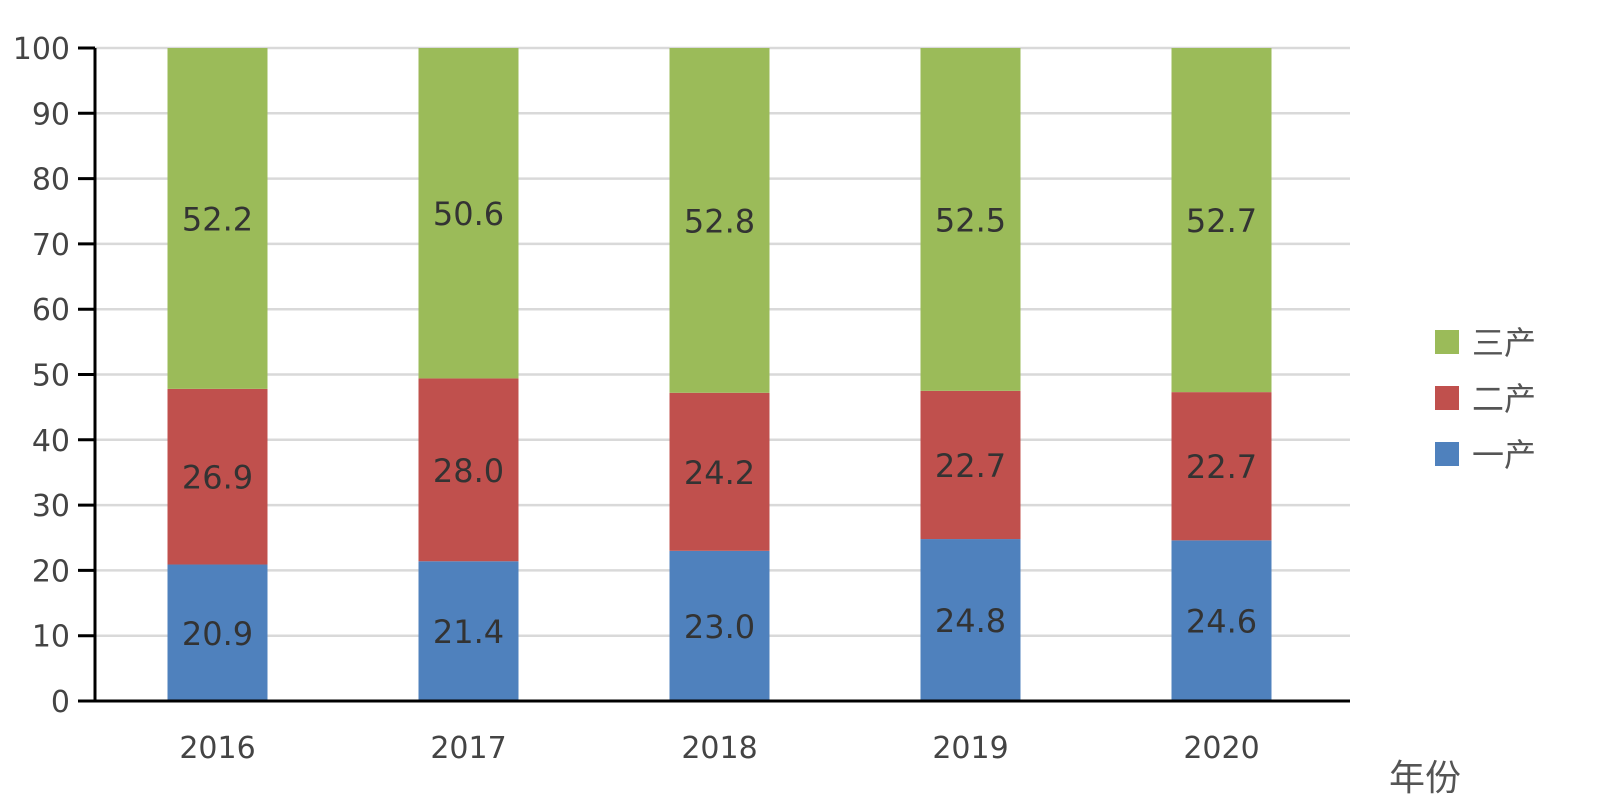 This screenshot has width=1611, height=804. Describe the element at coordinates (1447, 342) in the screenshot. I see `legend-swatch-三产` at that location.